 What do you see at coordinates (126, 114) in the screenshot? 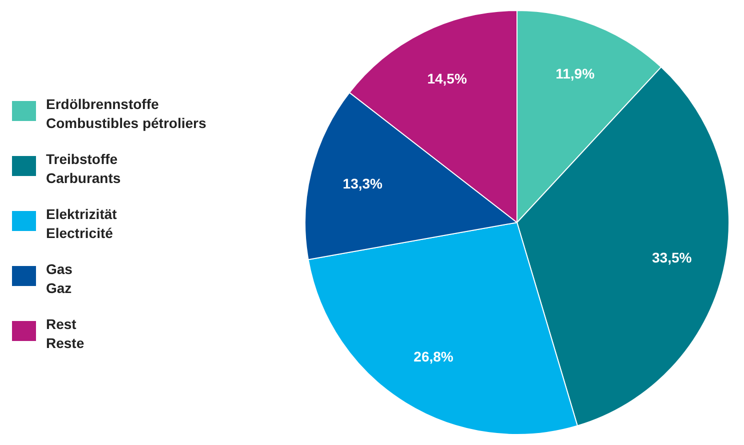
I see `legend-label: Erdölbrennstoffe Combustibles pétroliers` at bounding box center [126, 114].